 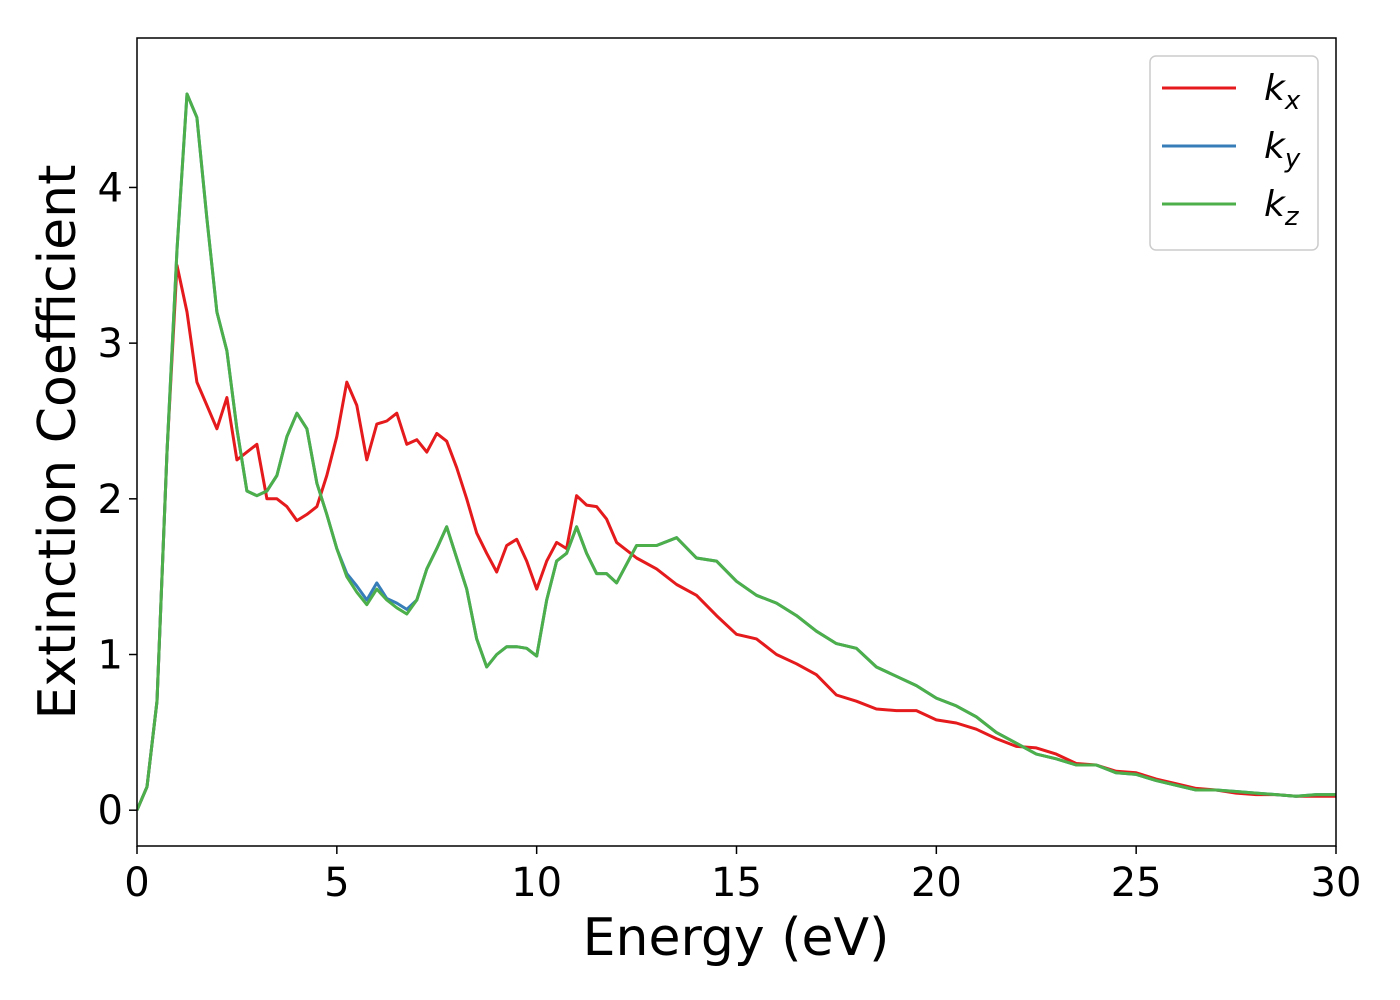 What do you see at coordinates (110, 500) in the screenshot?
I see `y-tick-label: 2` at bounding box center [110, 500].